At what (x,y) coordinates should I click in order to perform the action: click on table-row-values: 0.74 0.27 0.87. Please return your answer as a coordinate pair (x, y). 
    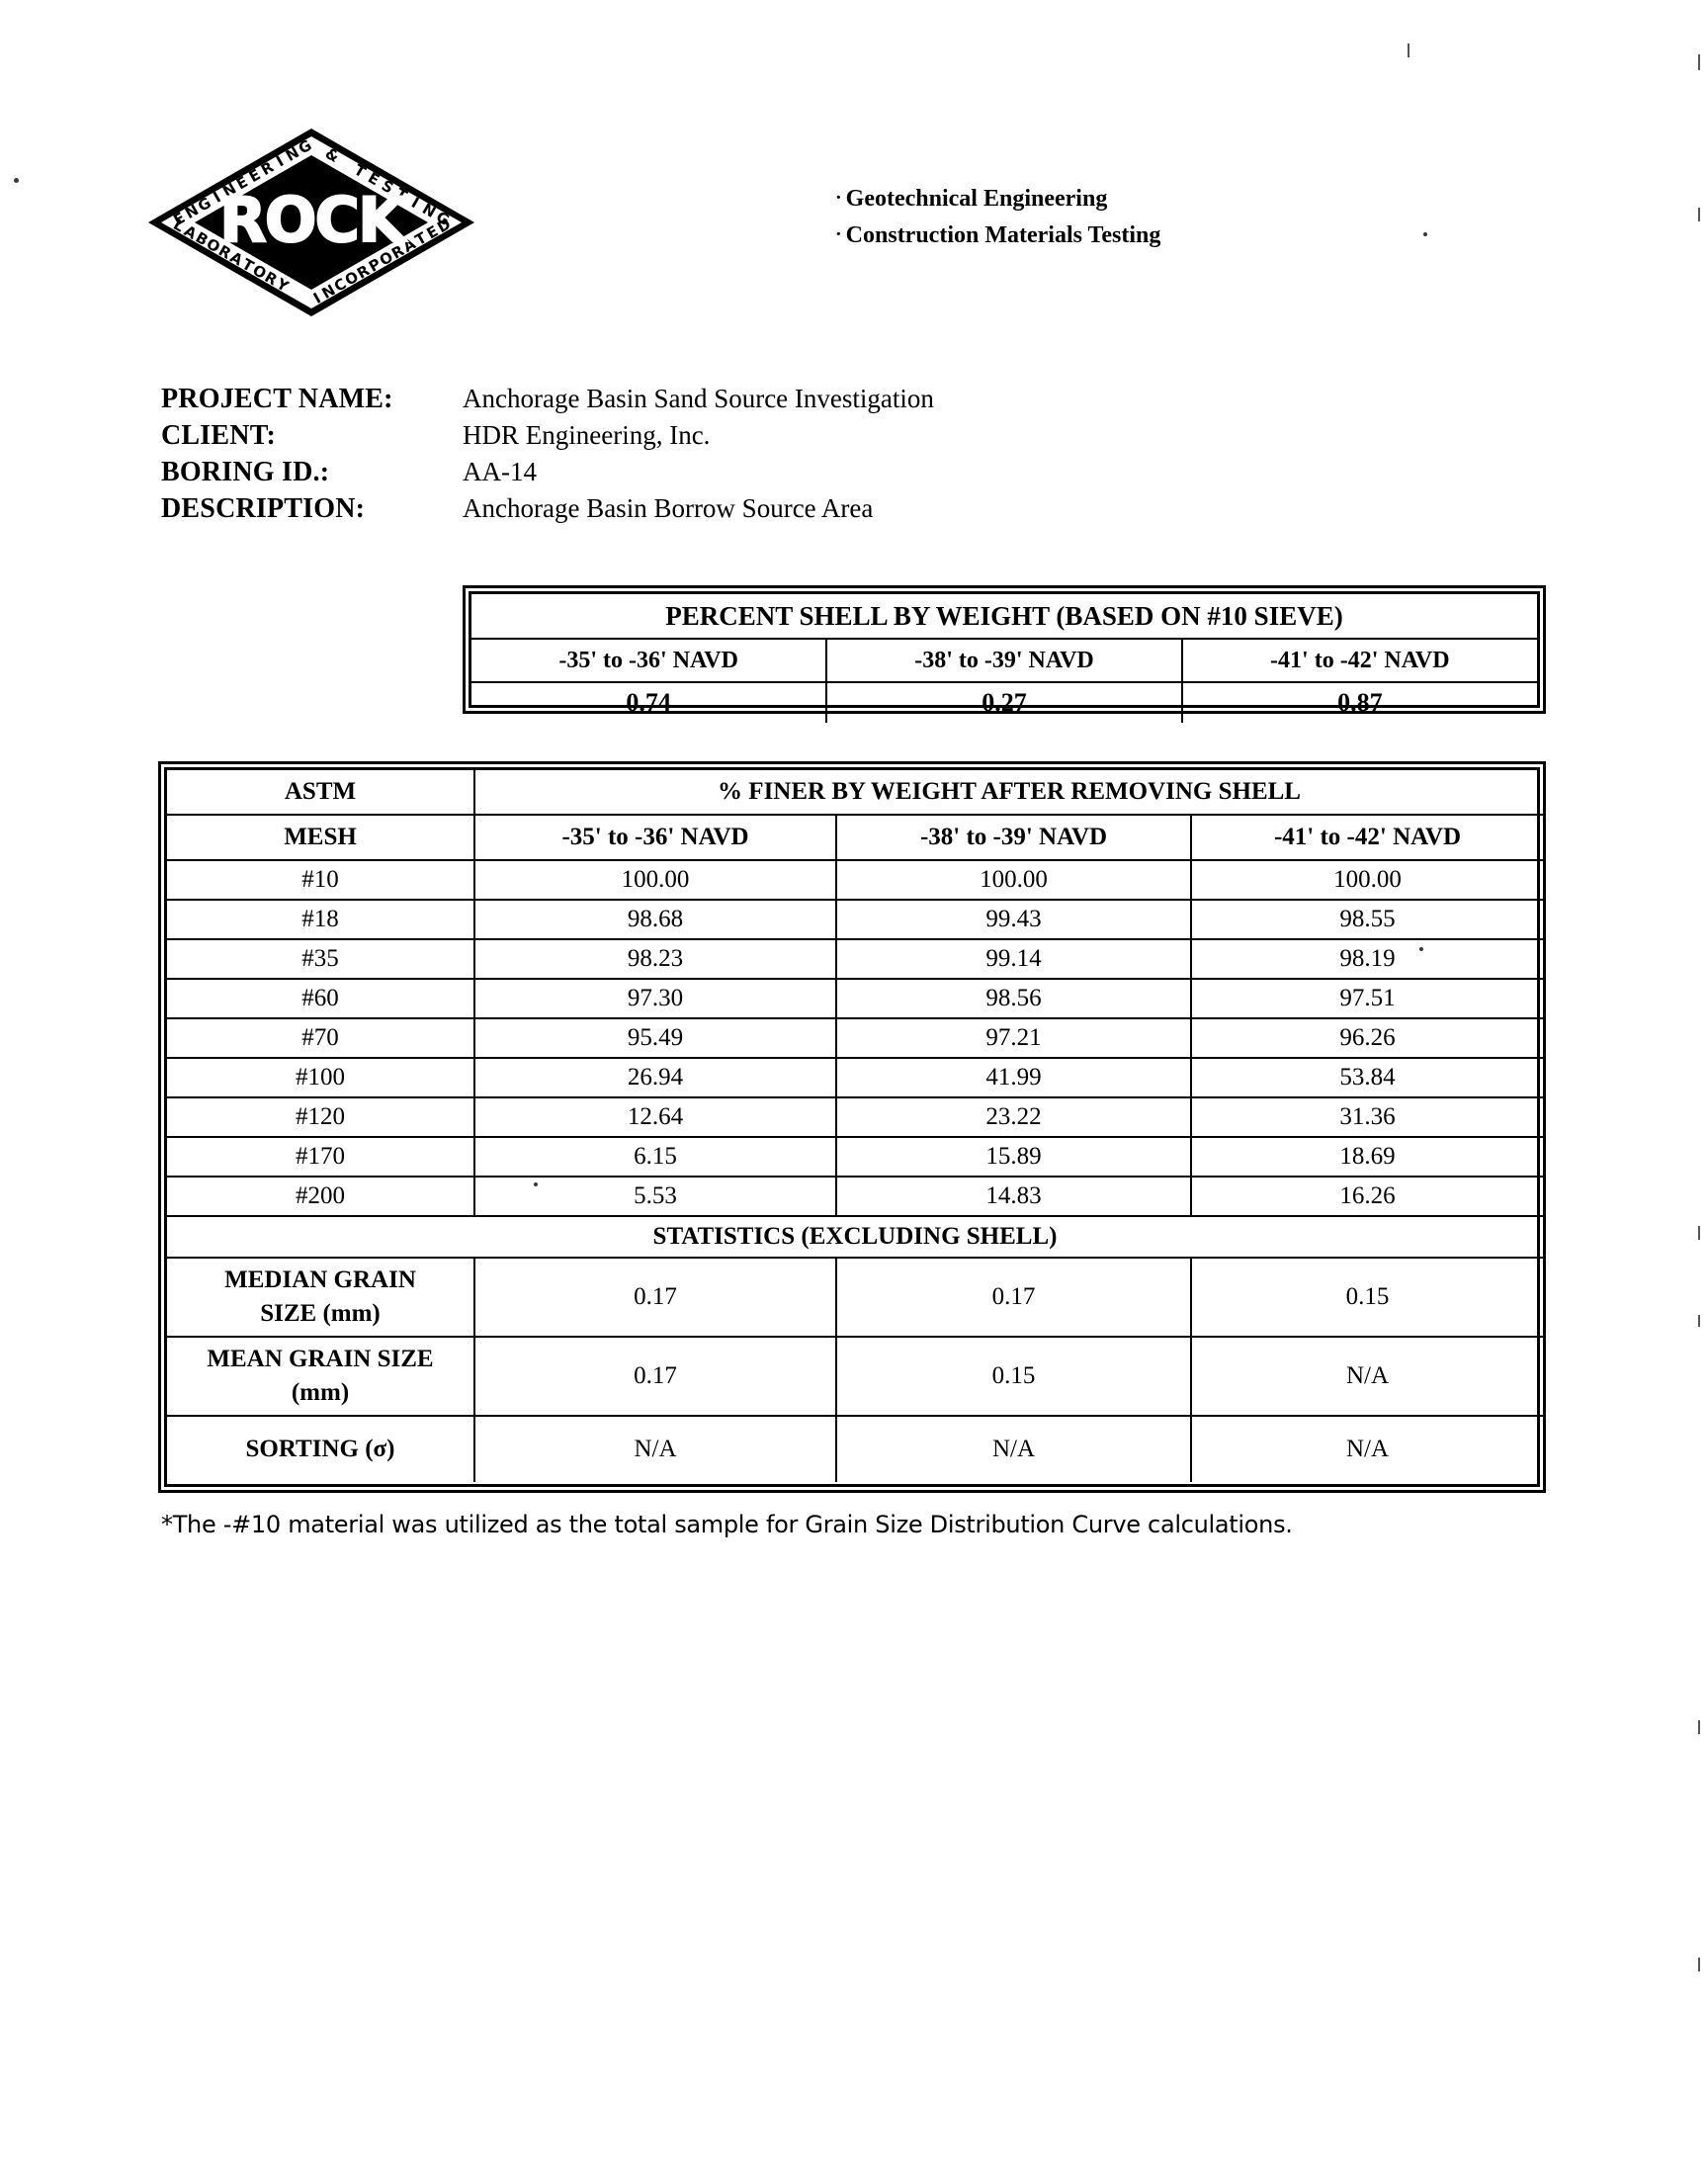
    Looking at the image, I should click on (1004, 702).